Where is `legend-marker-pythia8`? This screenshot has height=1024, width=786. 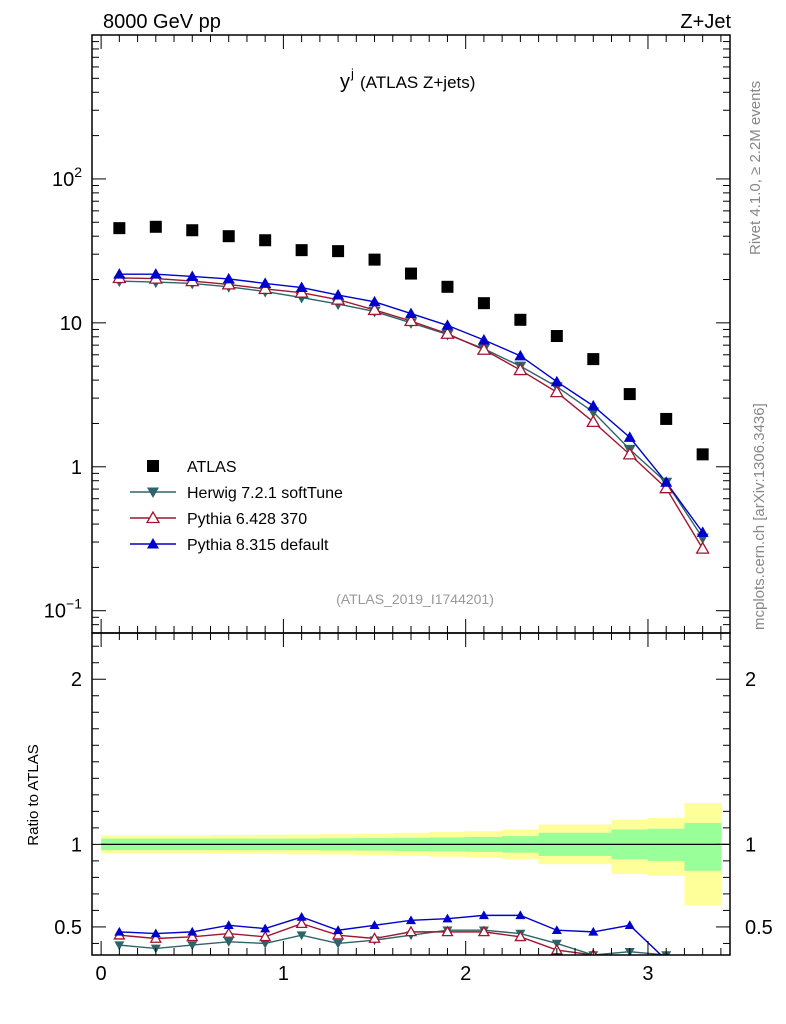
legend-marker-pythia8 is located at coordinates (153, 543).